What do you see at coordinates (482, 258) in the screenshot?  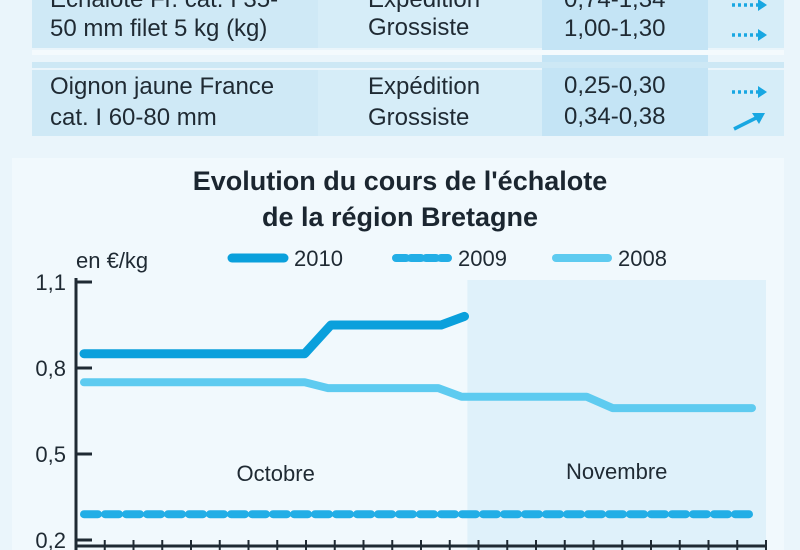 I see `legend-label-2009: 2009` at bounding box center [482, 258].